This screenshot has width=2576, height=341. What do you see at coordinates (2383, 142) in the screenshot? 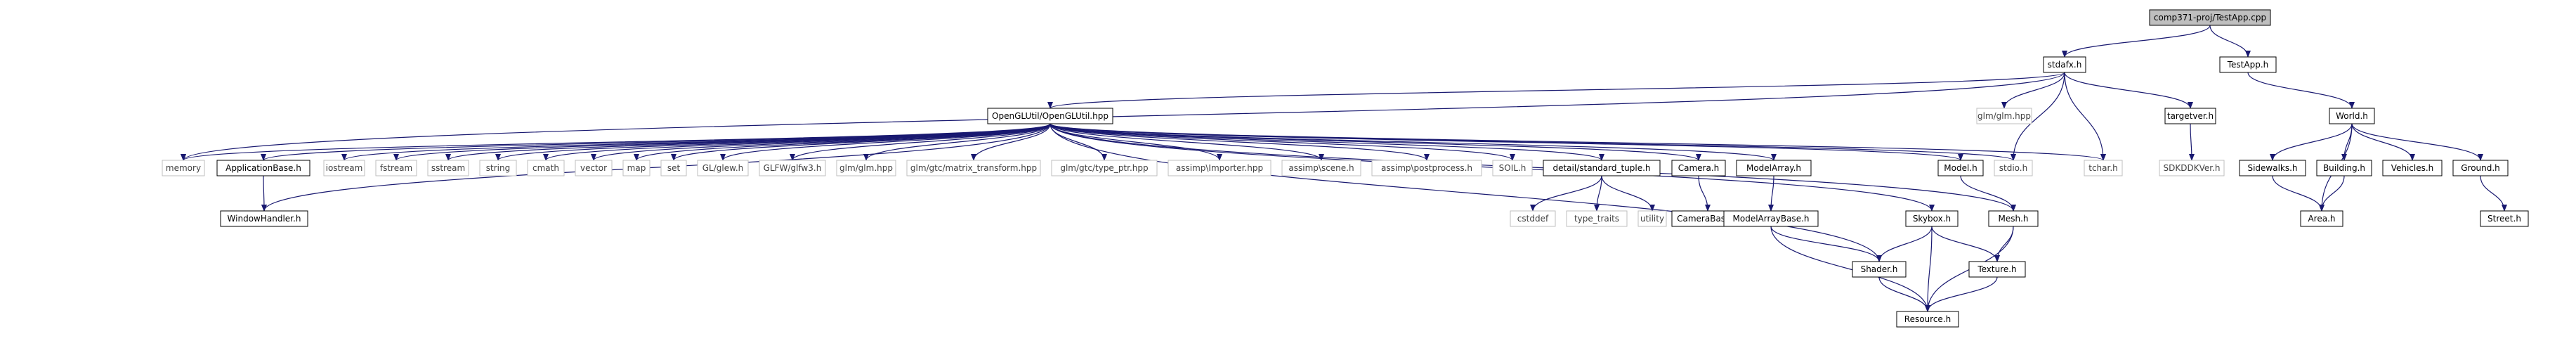
I see `edge-world-to-vehicles` at bounding box center [2383, 142].